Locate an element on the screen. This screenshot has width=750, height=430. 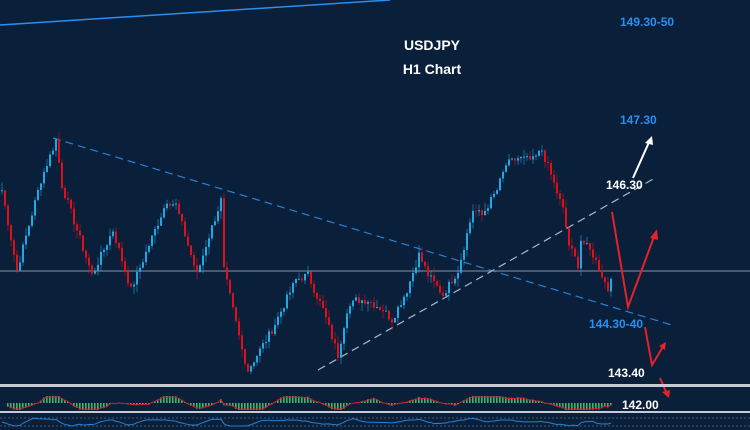
white-up-arrow is located at coordinates (641, 159).